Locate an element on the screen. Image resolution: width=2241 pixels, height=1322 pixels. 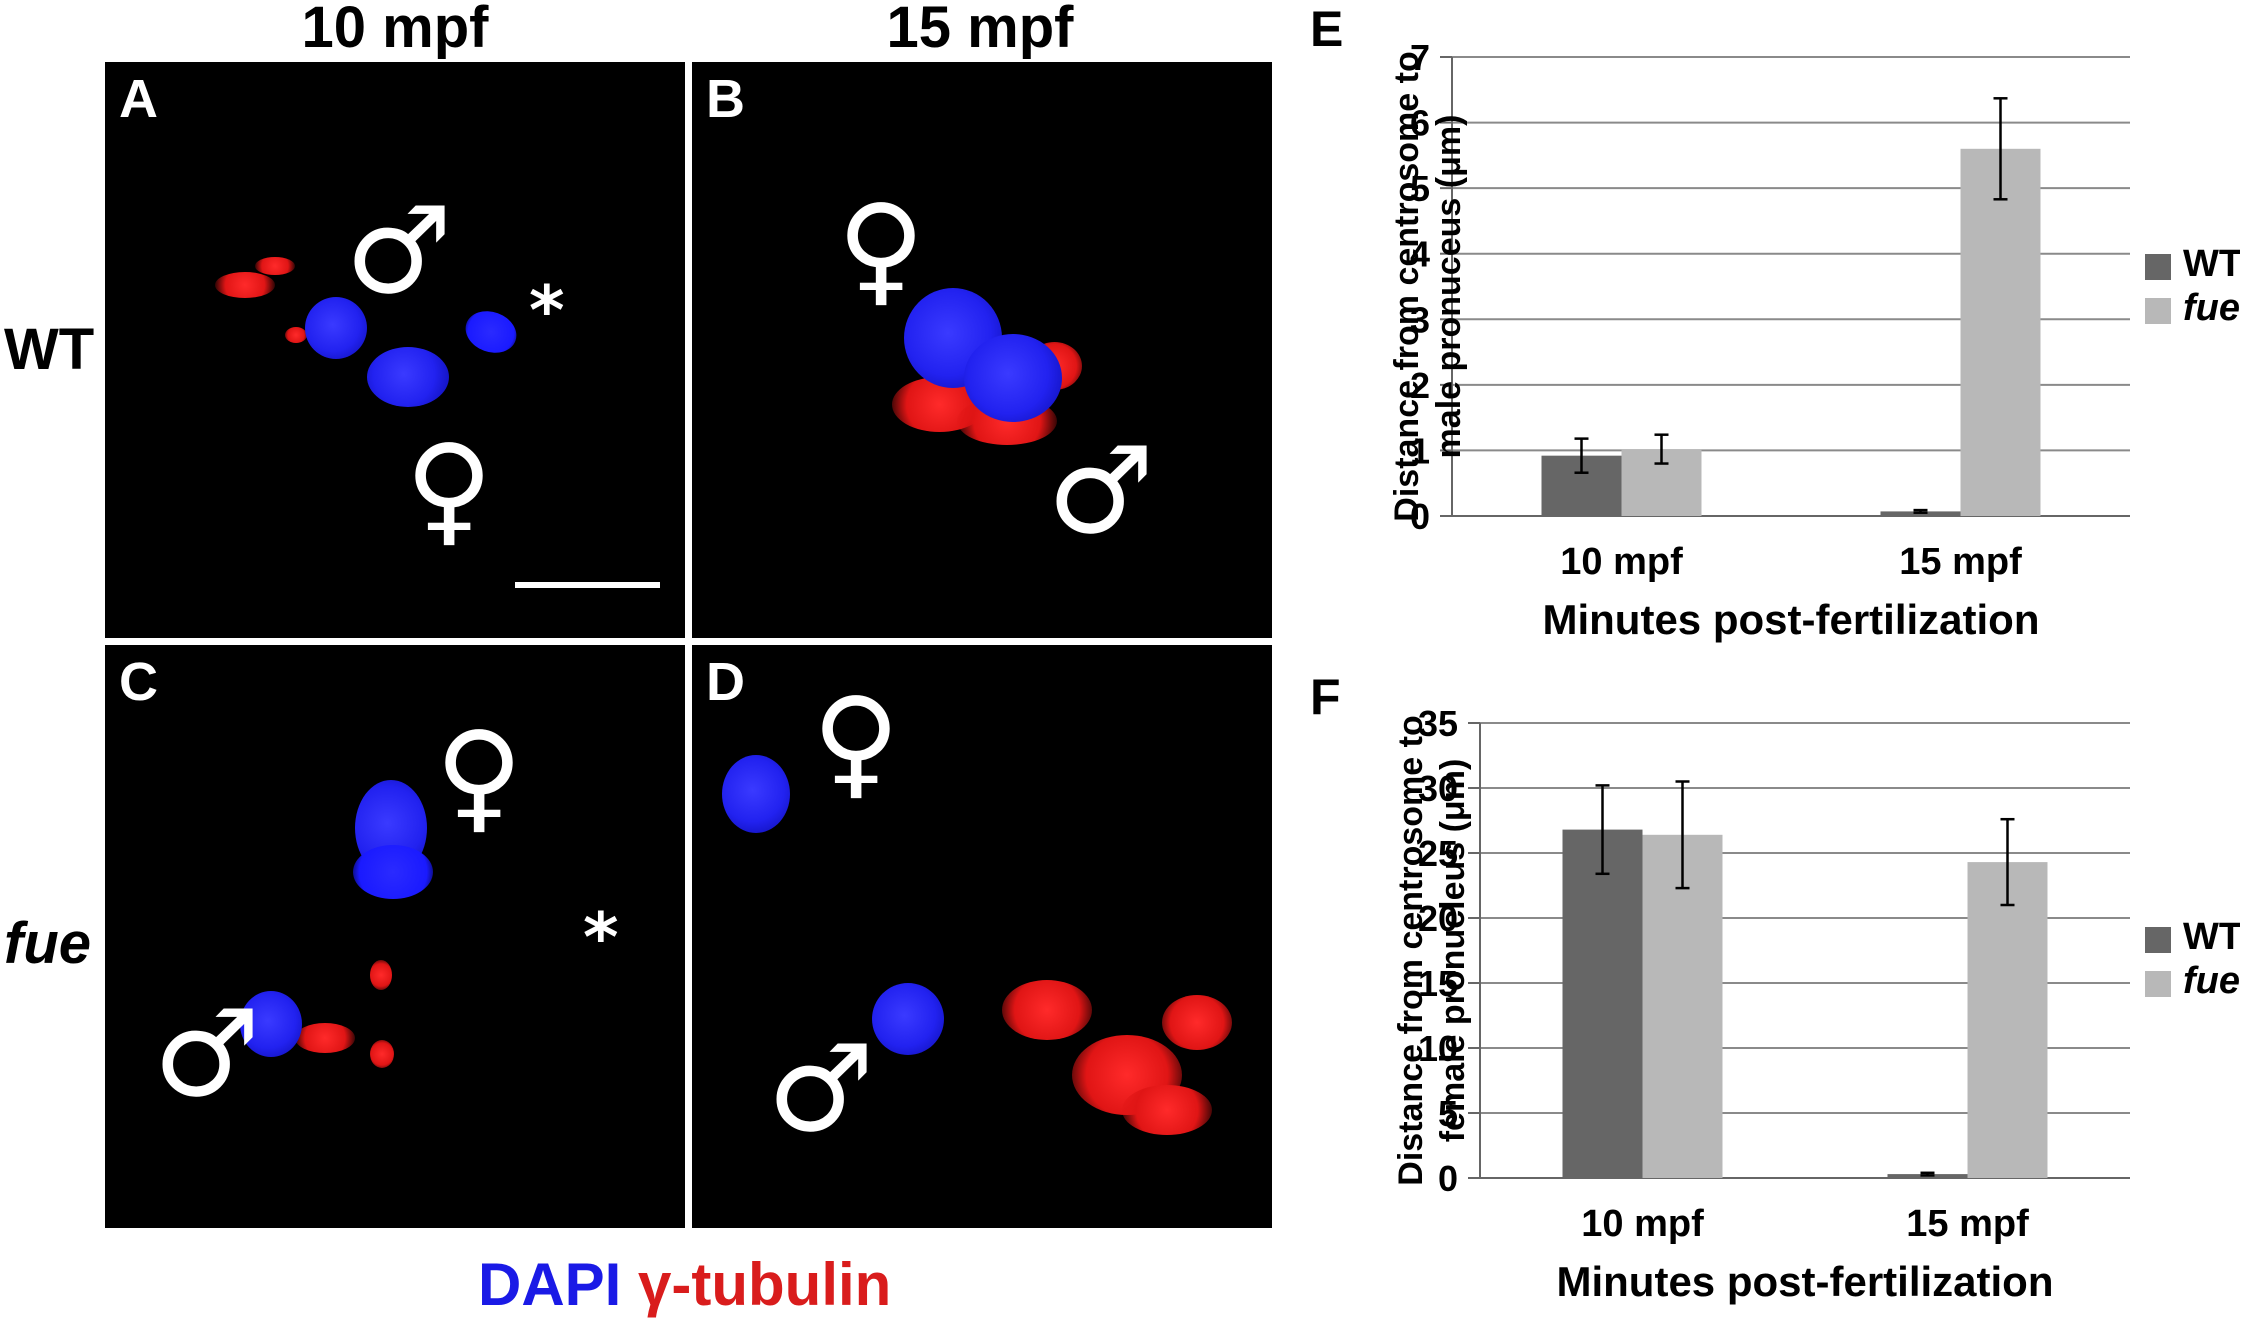
micrograph-panel-c: C ♀ ♂ * is located at coordinates (395, 936).